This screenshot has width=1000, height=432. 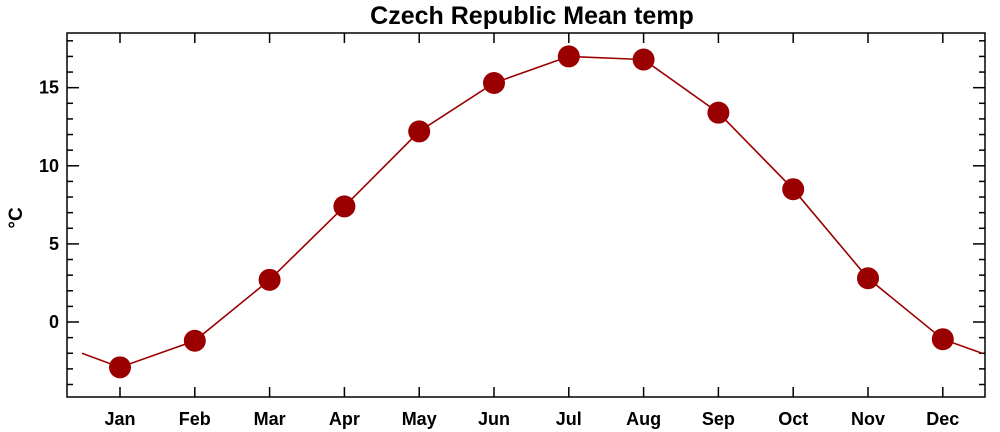 What do you see at coordinates (16, 218) in the screenshot?
I see `y-axis-label: °C` at bounding box center [16, 218].